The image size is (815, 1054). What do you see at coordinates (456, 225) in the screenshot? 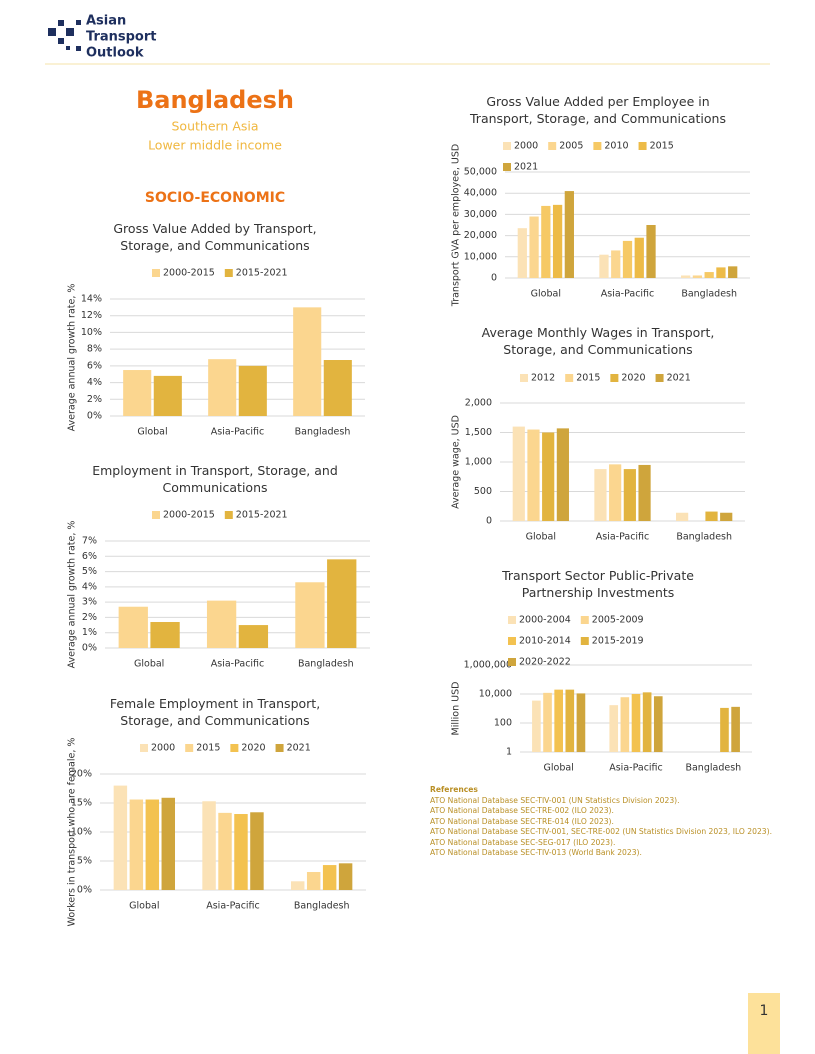
I see `y-axis-label: Transport GVA per employee, USD` at bounding box center [456, 225].